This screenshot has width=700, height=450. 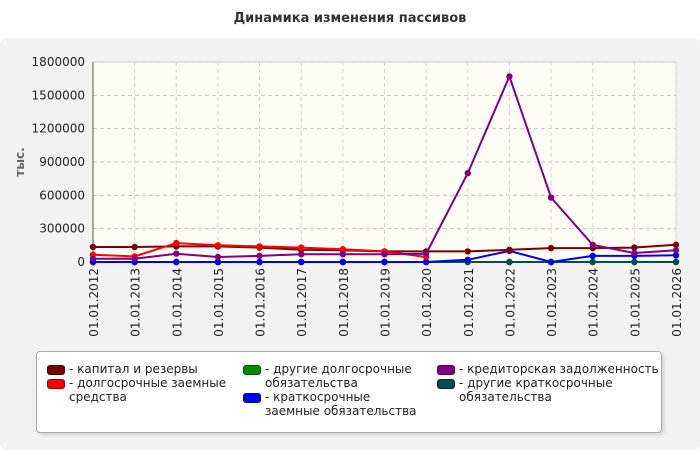 I want to click on x-tick-label: 01.01.2025, so click(x=635, y=302).